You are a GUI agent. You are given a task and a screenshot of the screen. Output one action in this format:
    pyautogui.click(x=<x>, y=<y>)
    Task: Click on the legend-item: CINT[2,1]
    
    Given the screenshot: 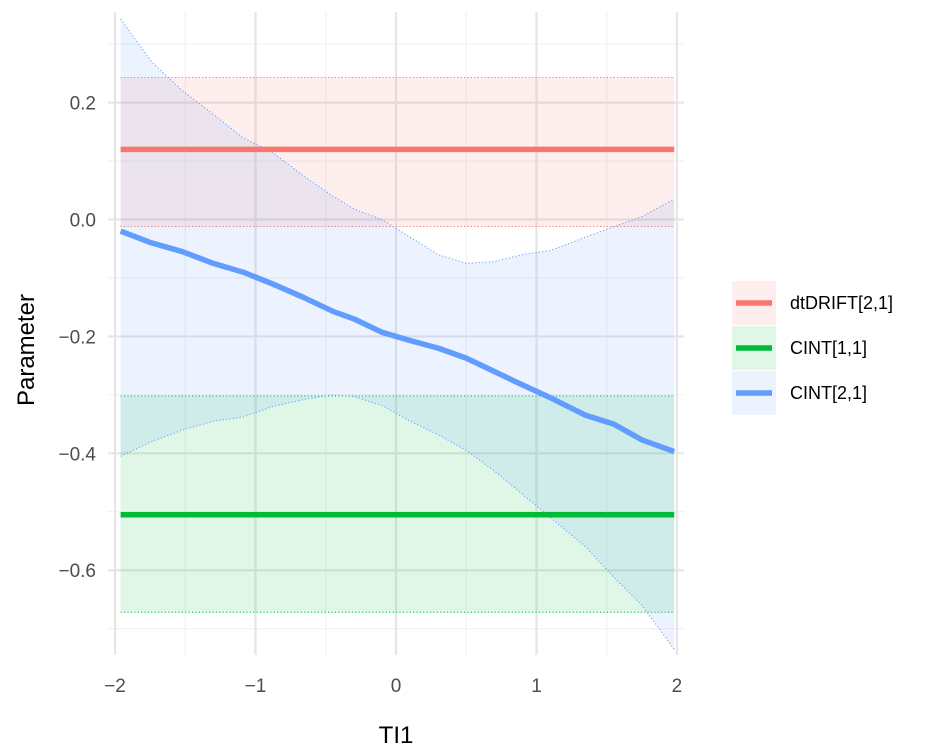 What is the action you would take?
    pyautogui.click(x=799, y=393)
    